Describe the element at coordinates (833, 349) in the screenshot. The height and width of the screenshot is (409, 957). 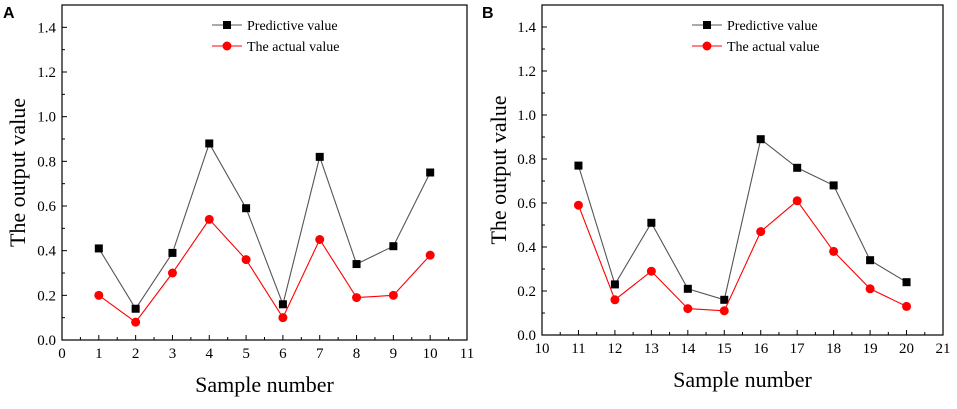
I see `x-tick-label: 18` at that location.